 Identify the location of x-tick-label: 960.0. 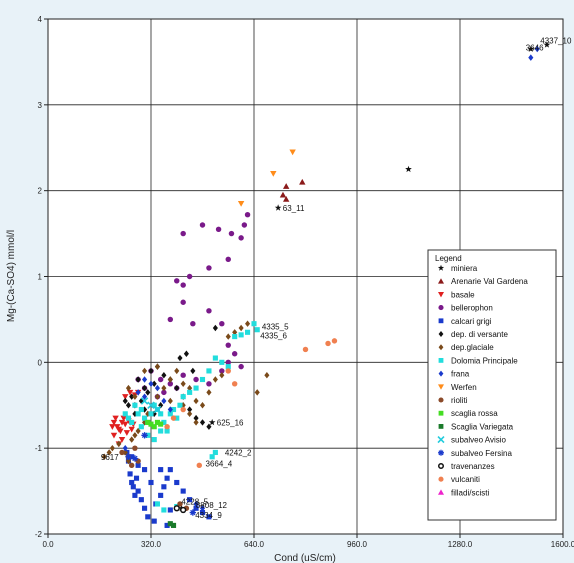
(357, 544).